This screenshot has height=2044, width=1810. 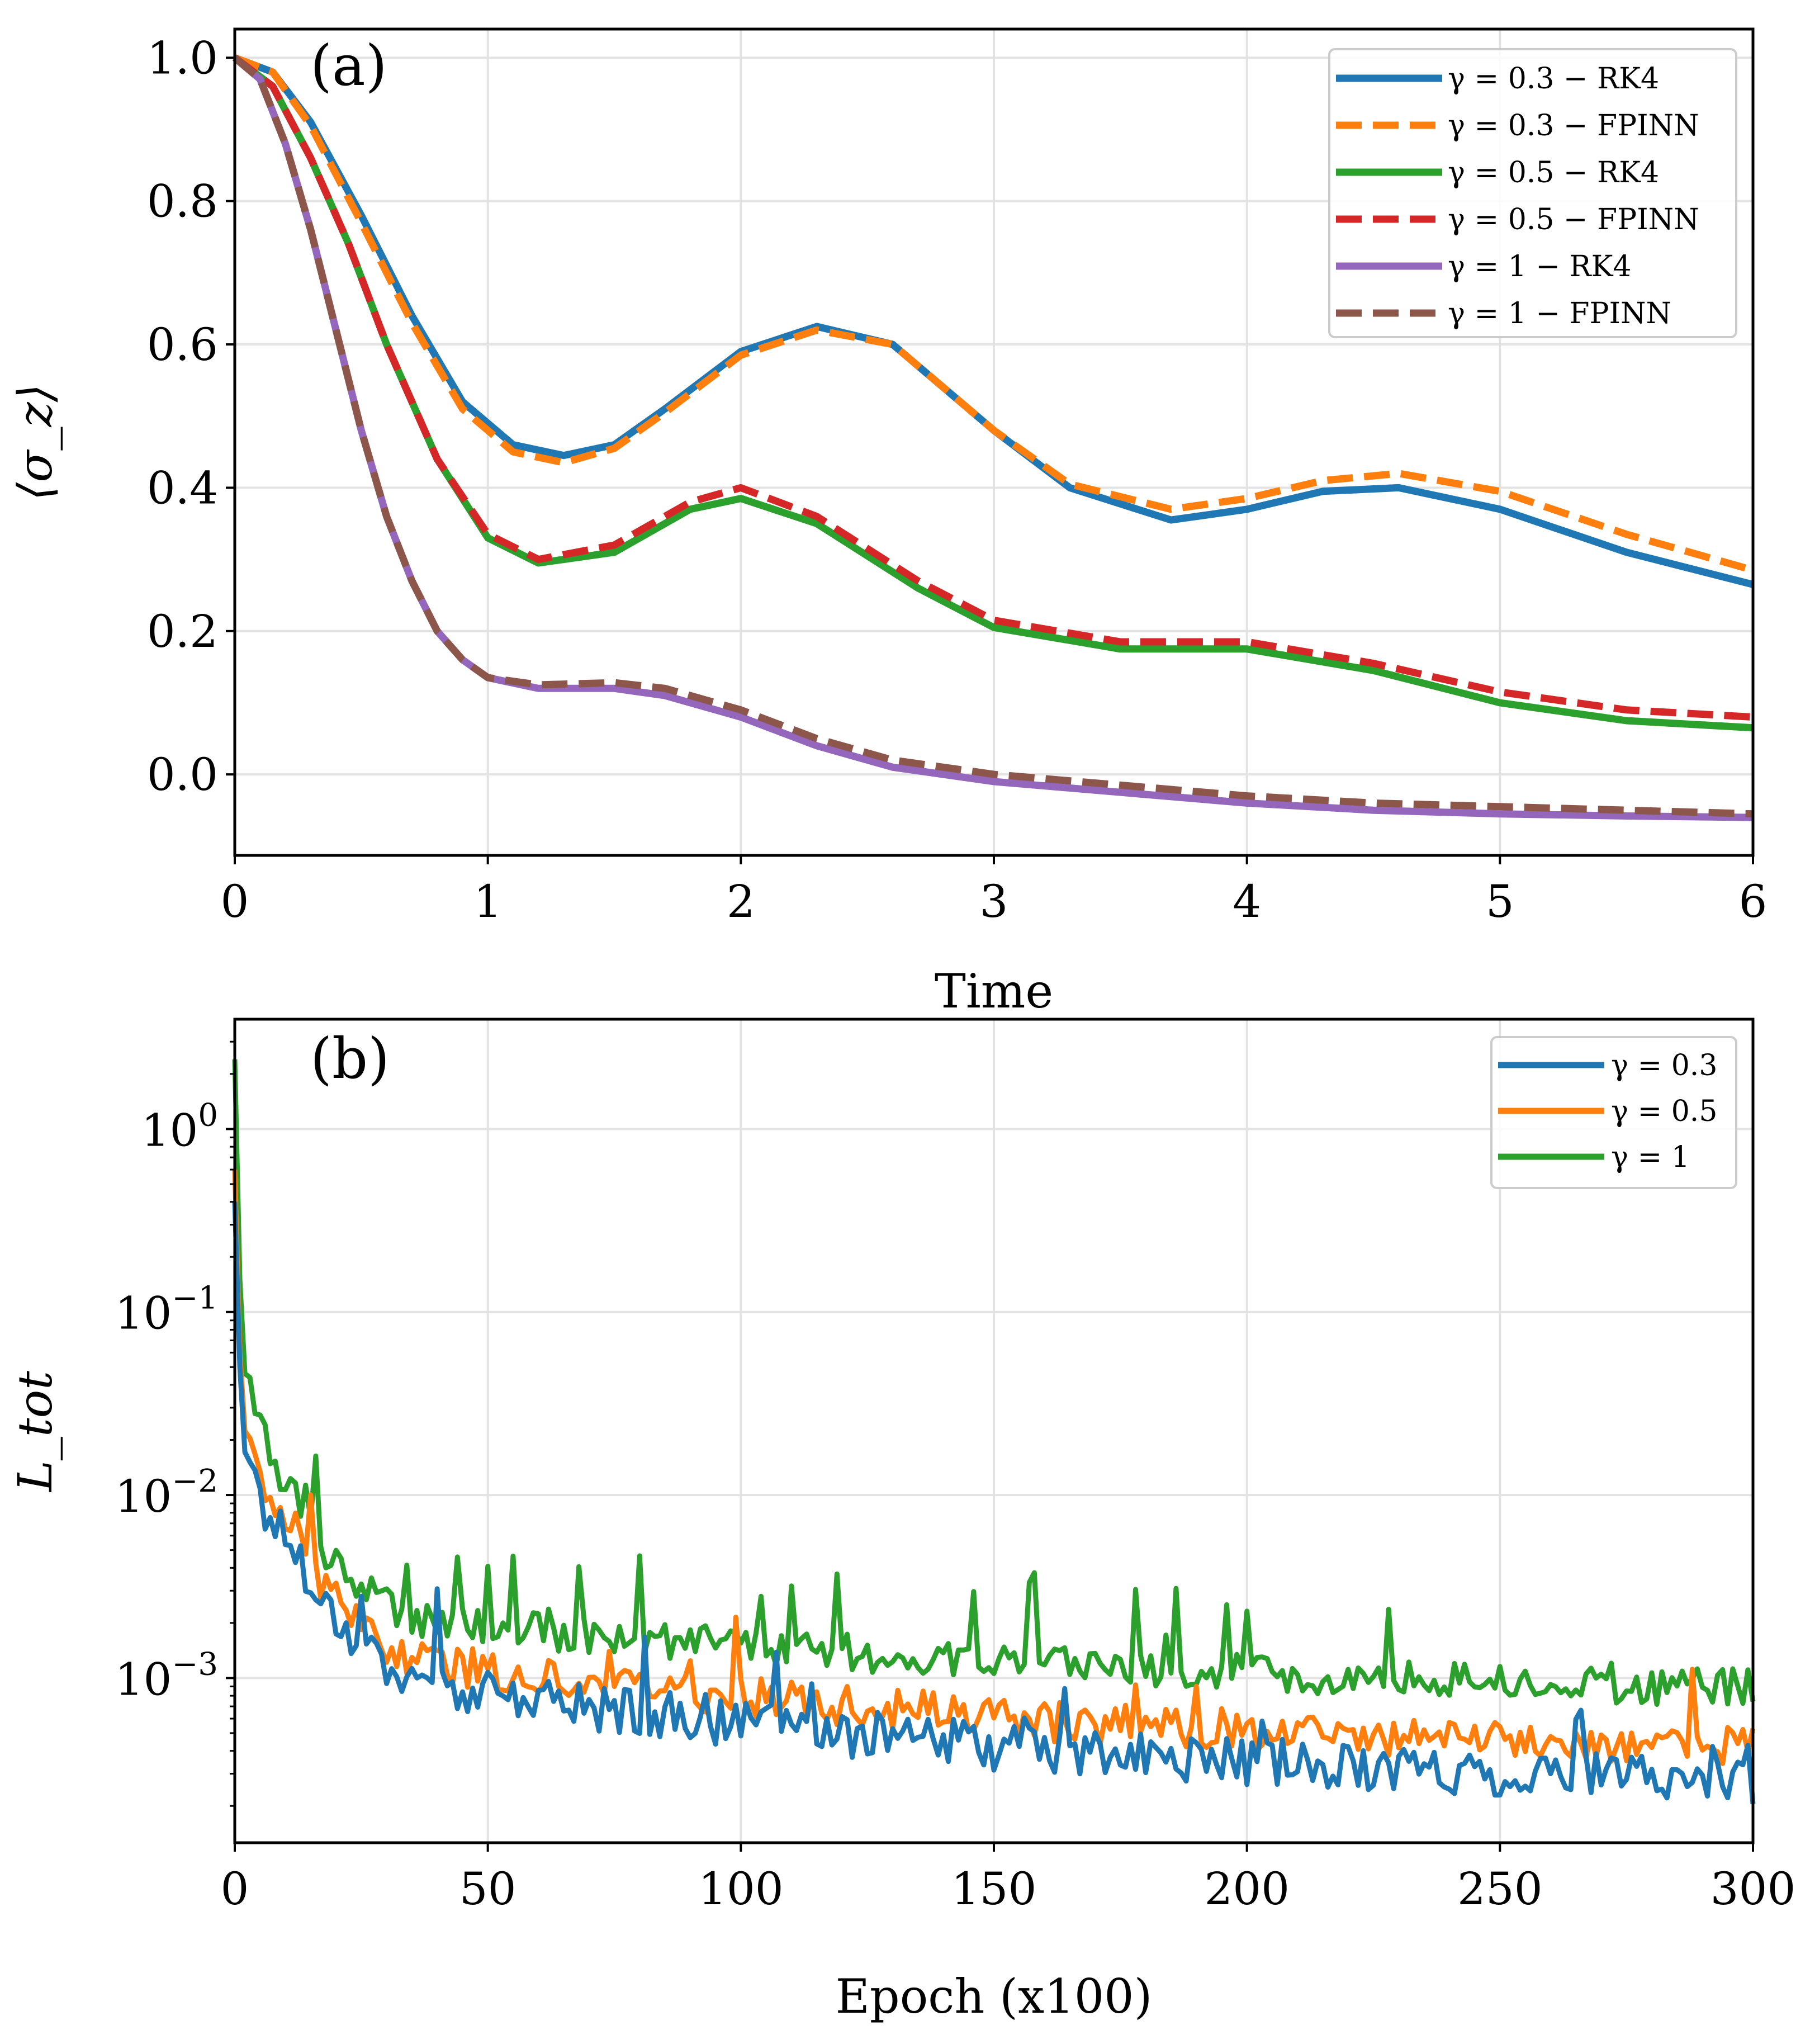 I want to click on panel-b-ytick-label: 10⁻², so click(x=166, y=1492).